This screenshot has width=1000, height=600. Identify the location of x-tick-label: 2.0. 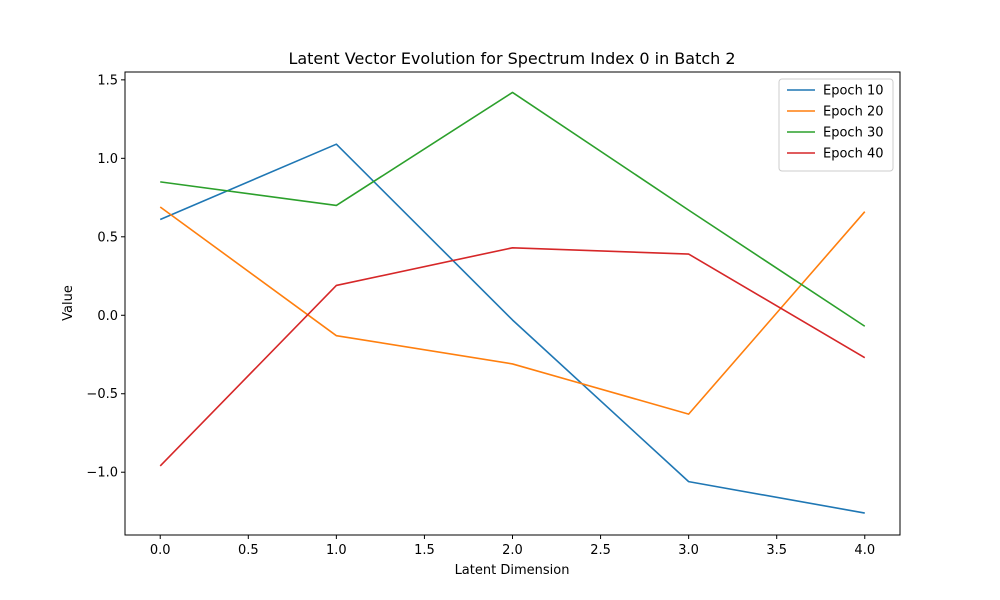
(512, 550).